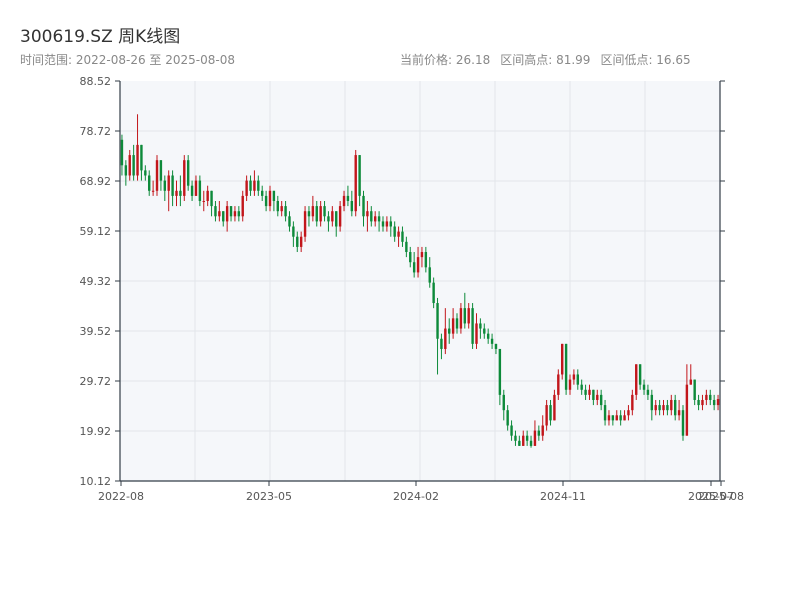 Image resolution: width=800 pixels, height=600 pixels. I want to click on y-tick-label: 59.12, so click(96, 231).